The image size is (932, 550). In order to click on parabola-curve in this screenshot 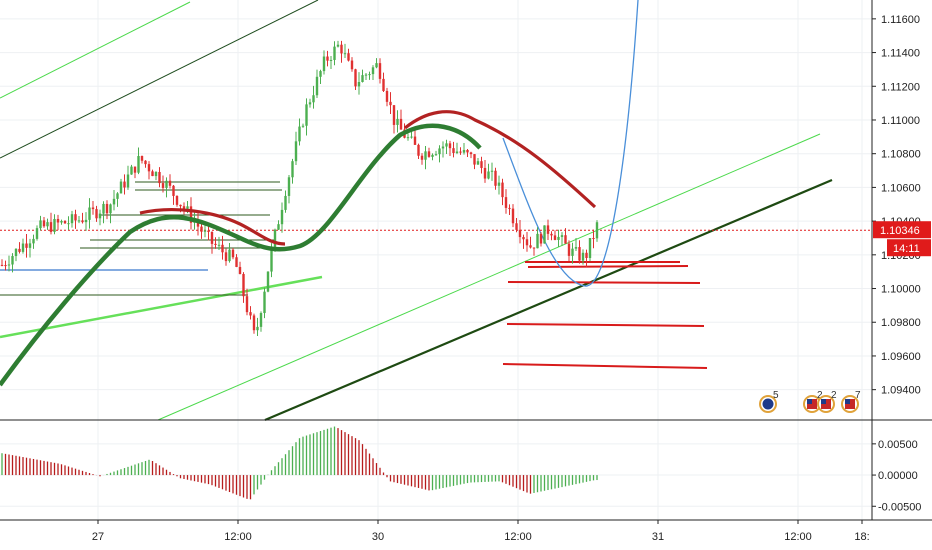, I will do `click(570, 143)`.